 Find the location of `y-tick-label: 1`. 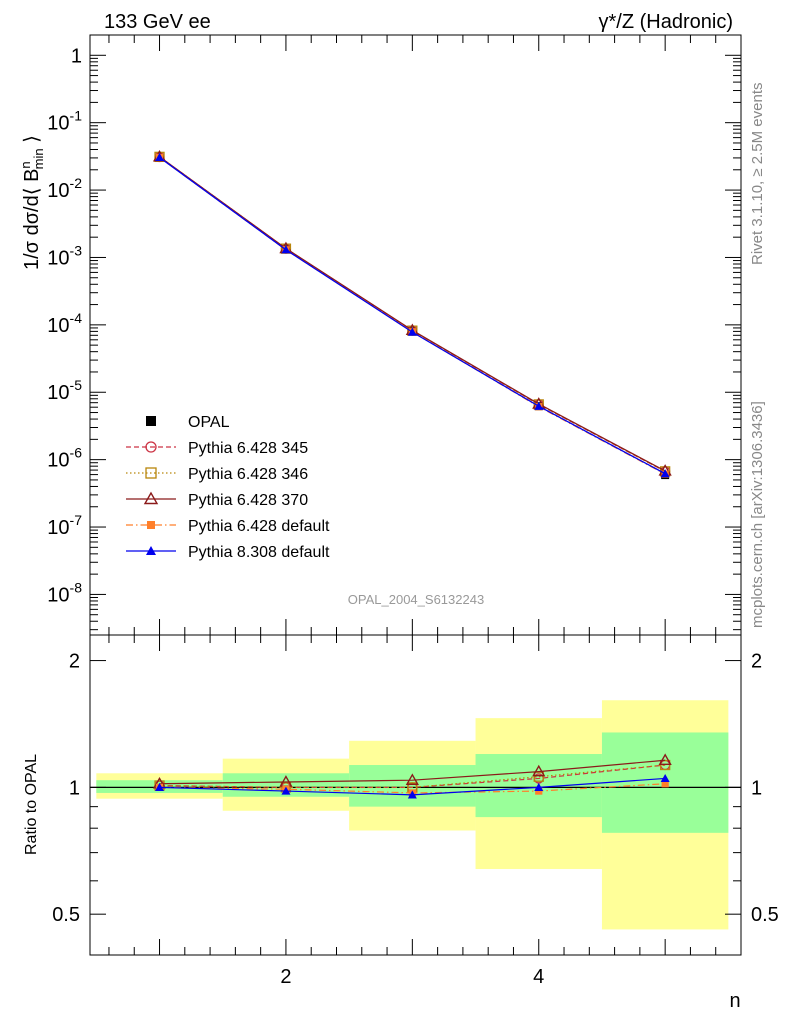

y-tick-label: 1 is located at coordinates (76, 56).